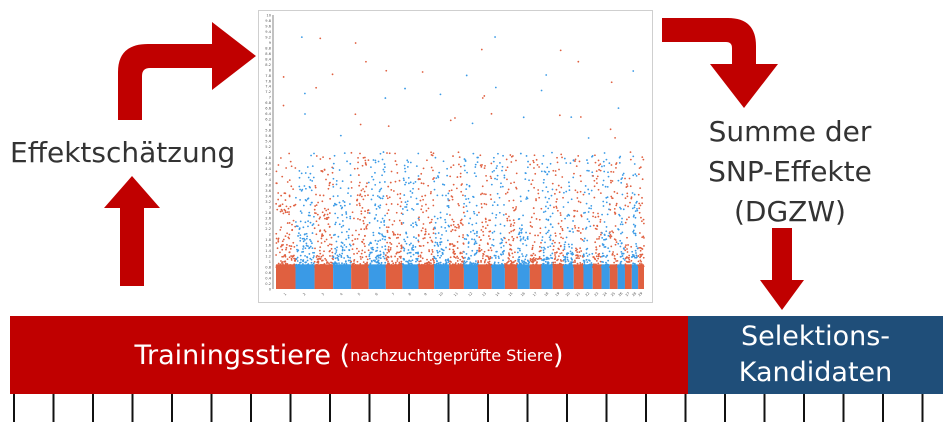 The height and width of the screenshot is (424, 945). I want to click on snp-sum-line-1: Summe der, so click(790, 131).